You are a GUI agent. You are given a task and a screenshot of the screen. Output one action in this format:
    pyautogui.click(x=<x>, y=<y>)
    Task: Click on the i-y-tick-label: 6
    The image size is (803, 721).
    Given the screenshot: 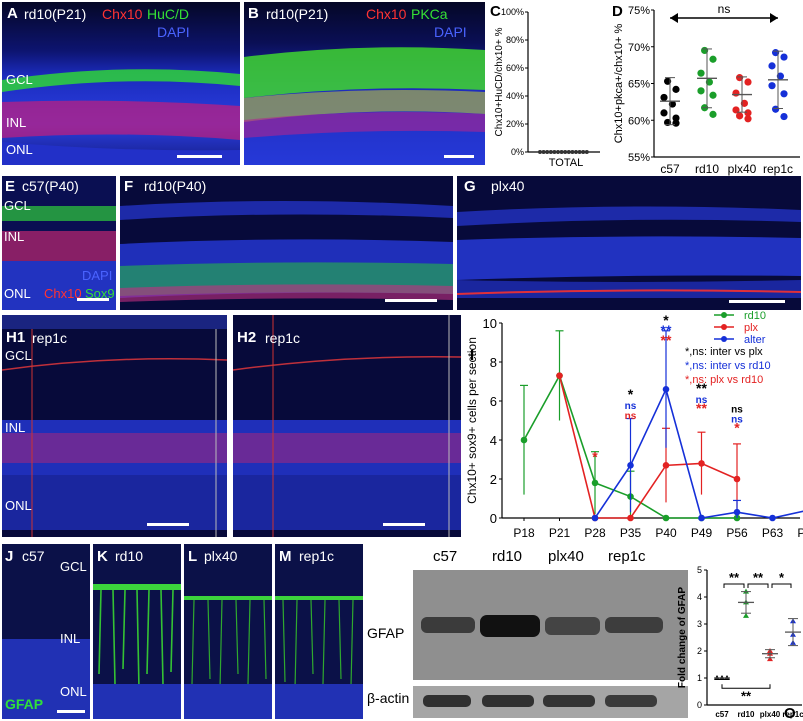 What is the action you would take?
    pyautogui.click(x=493, y=401)
    